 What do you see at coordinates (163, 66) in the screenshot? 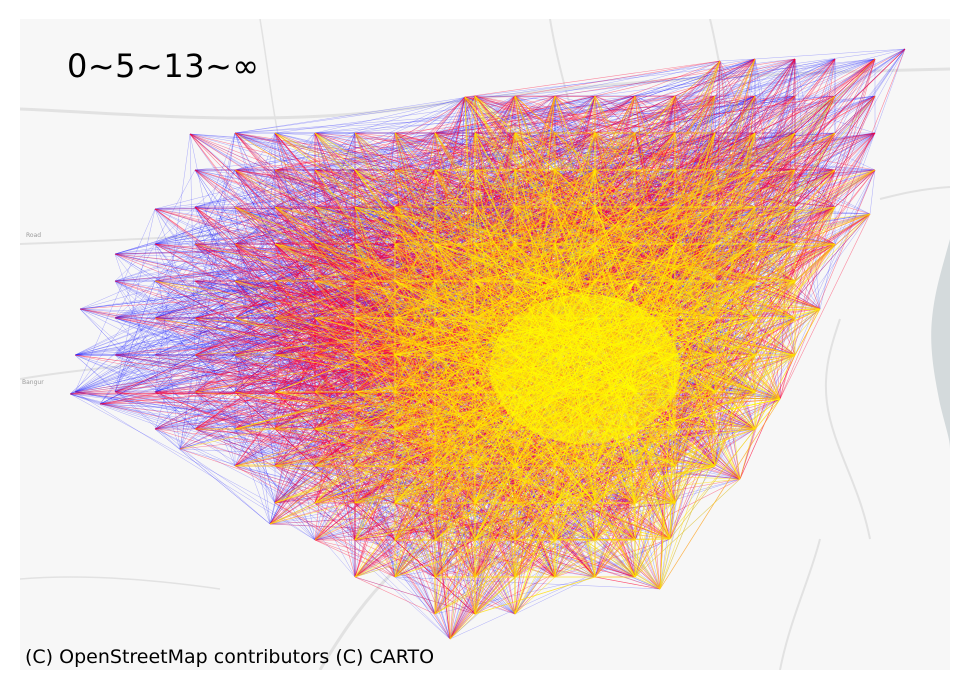
I see `legend-title: 0~5~13~∞` at bounding box center [163, 66].